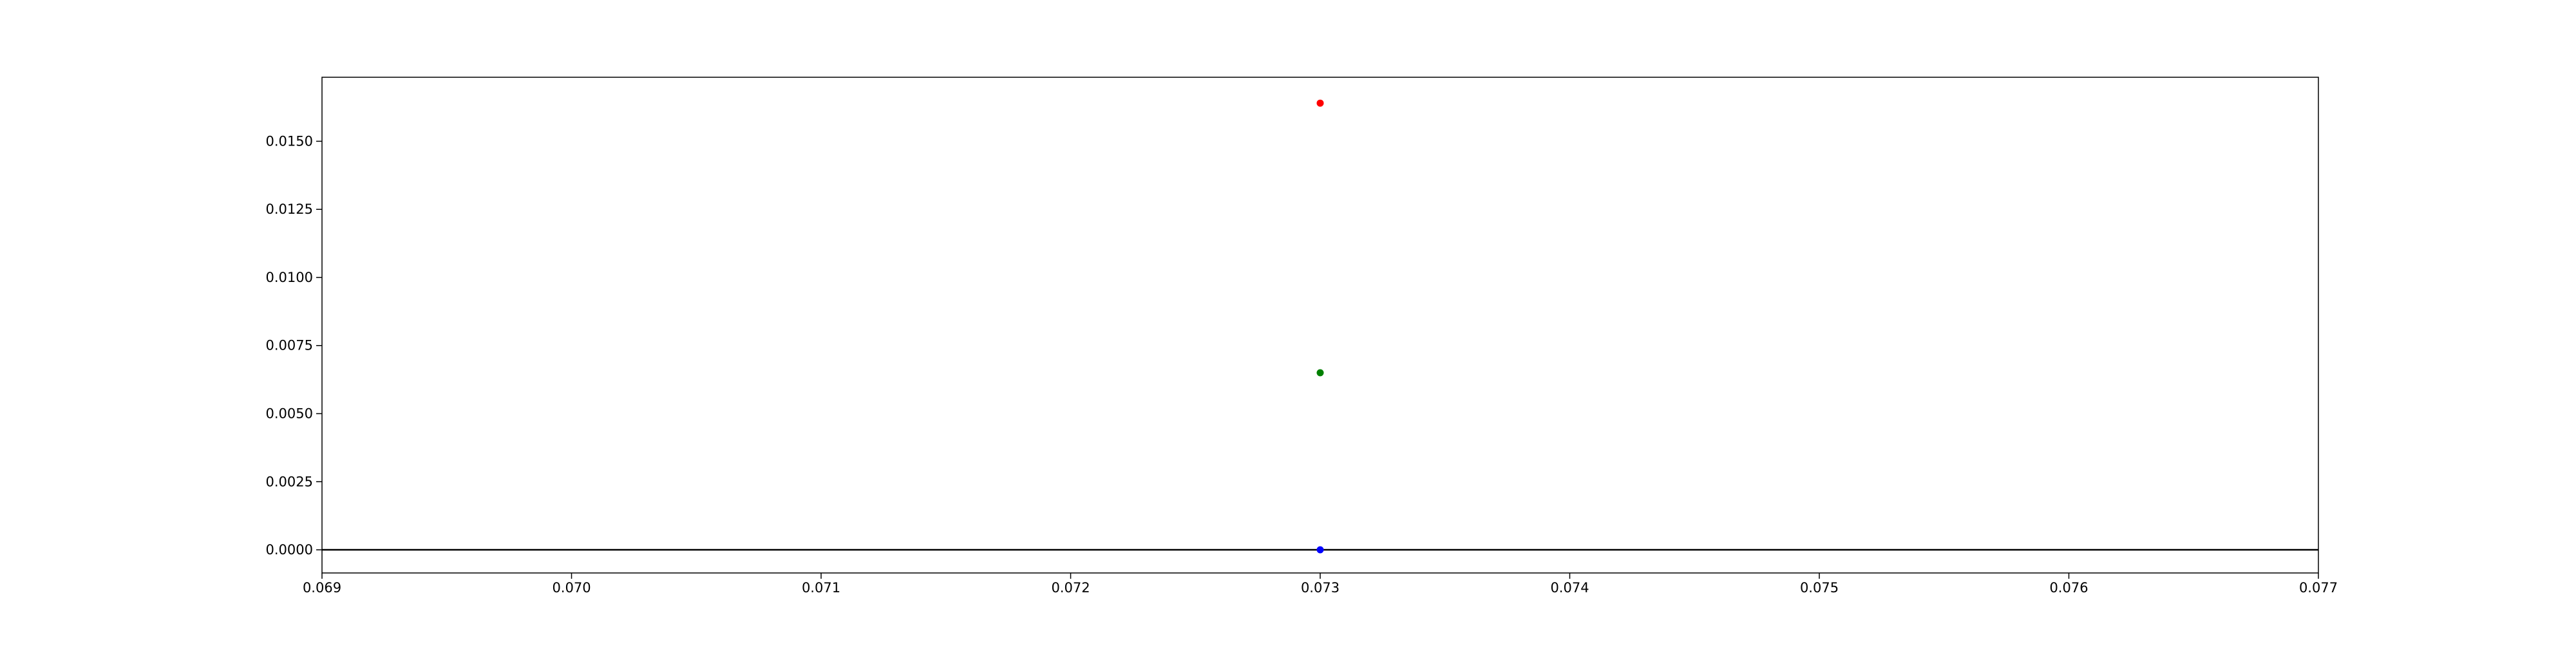 The height and width of the screenshot is (647, 2576). Describe the element at coordinates (571, 587) in the screenshot. I see `x-tick-label: 0.070` at that location.